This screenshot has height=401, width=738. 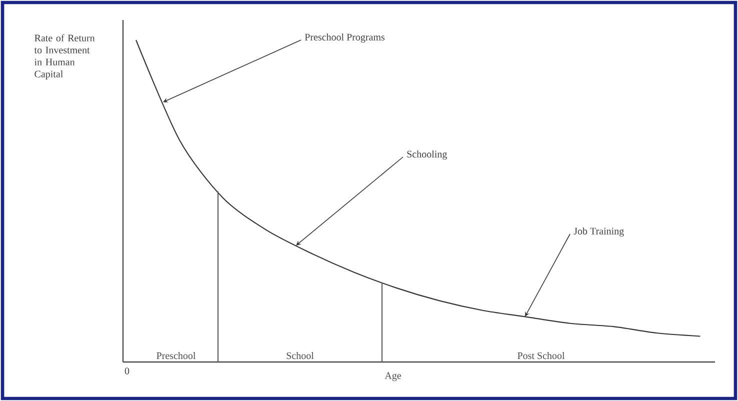 I want to click on annotation: Job Training, so click(x=599, y=232).